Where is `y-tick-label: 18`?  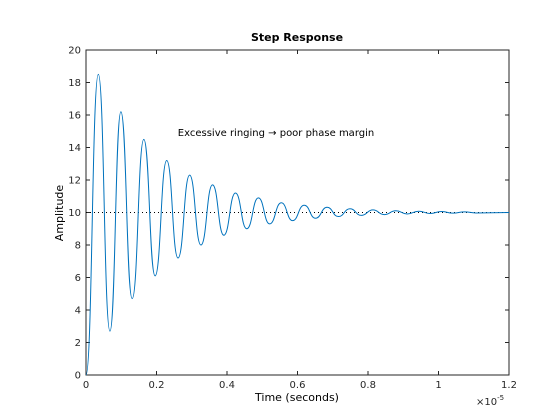 y-tick-label: 18 is located at coordinates (74, 83).